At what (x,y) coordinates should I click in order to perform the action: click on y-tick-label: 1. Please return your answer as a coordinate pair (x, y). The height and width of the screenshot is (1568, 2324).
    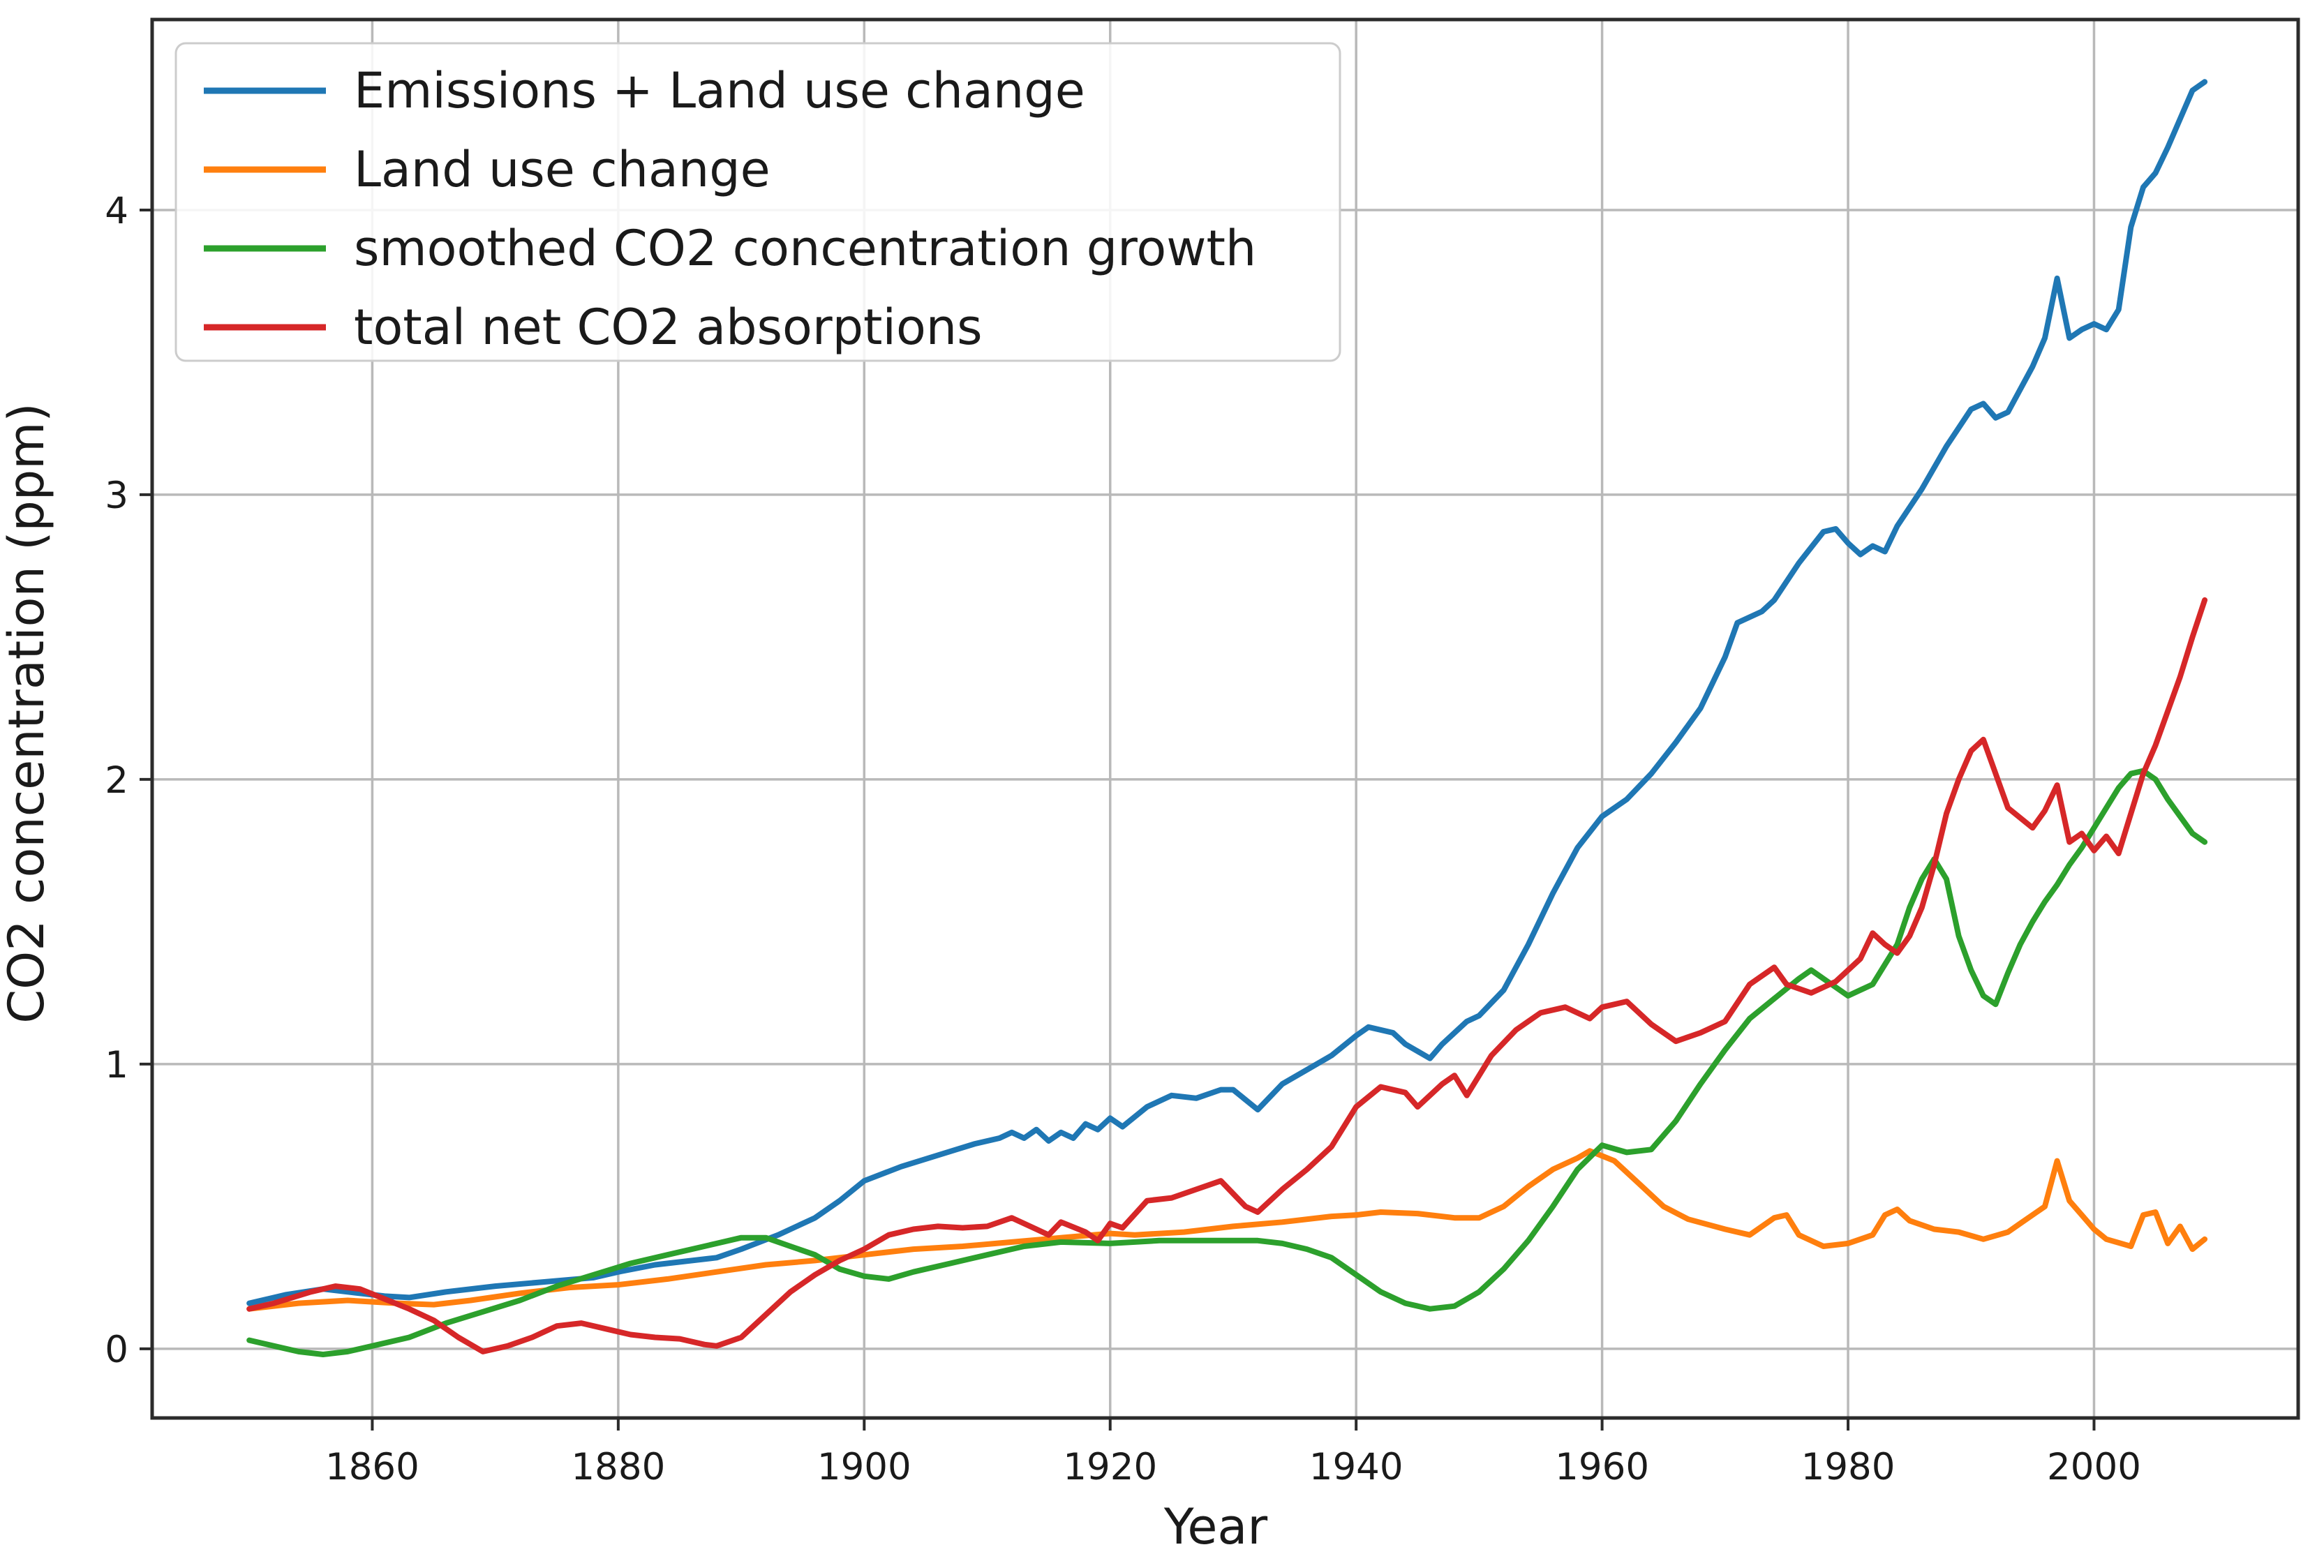
    Looking at the image, I should click on (116, 1065).